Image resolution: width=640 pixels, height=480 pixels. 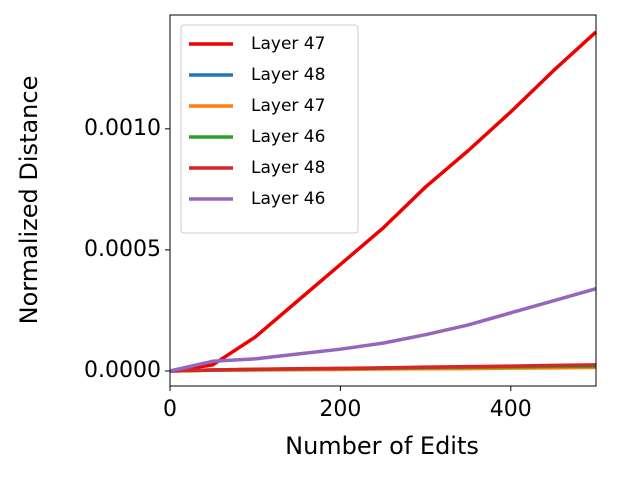 What do you see at coordinates (122, 249) in the screenshot?
I see `y-tick-label: 0.0005` at bounding box center [122, 249].